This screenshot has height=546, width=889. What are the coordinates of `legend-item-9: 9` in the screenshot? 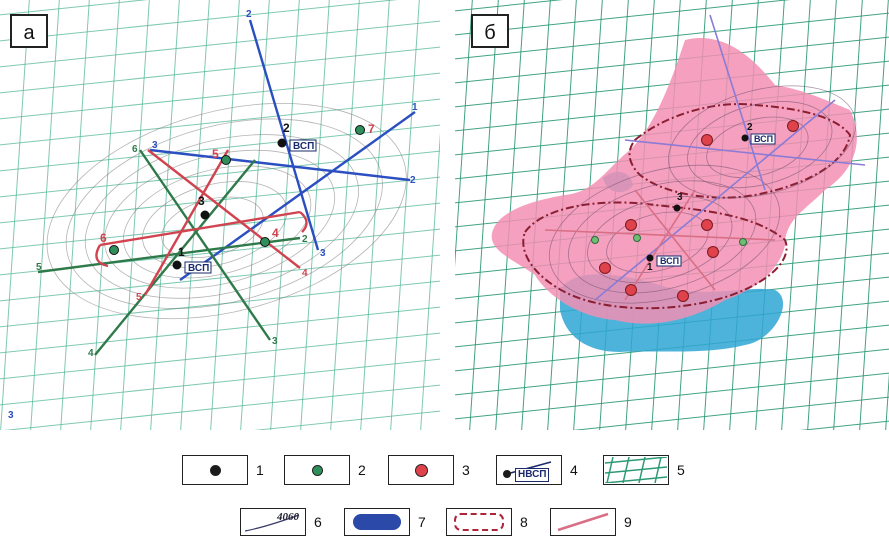 It's located at (591, 522).